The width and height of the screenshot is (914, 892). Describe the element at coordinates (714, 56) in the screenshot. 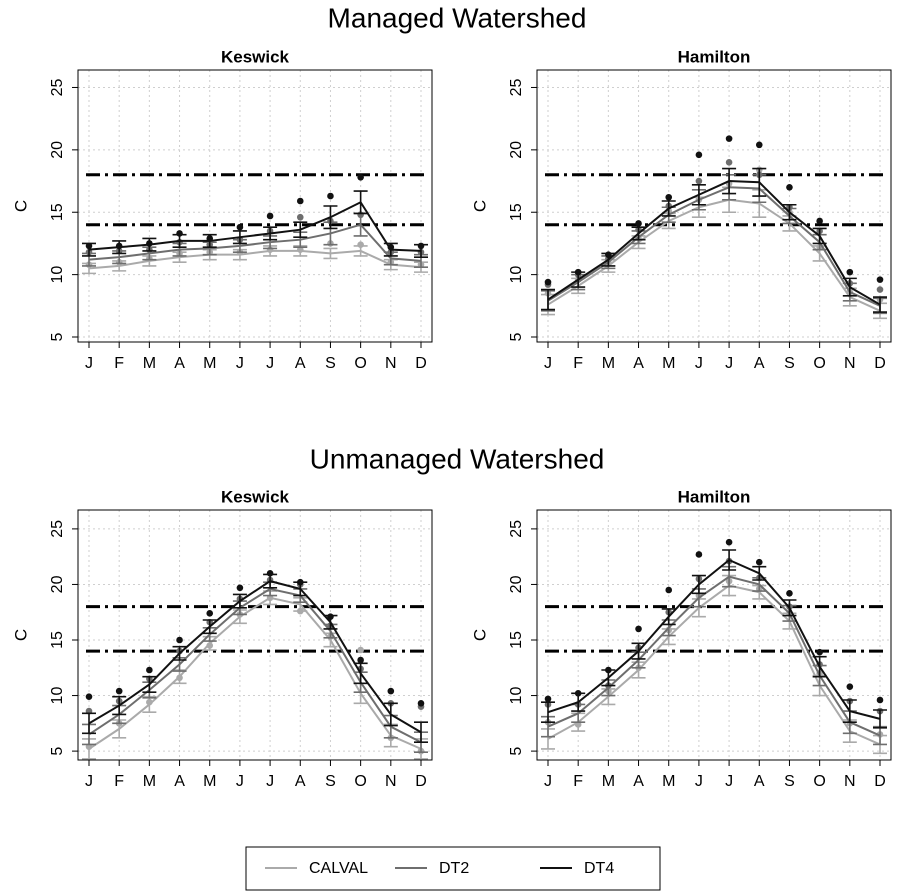

I see `panel-title: Hamilton` at that location.